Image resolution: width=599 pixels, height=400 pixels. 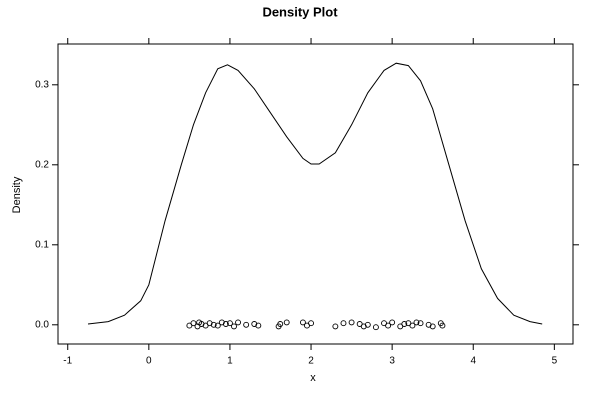 What do you see at coordinates (300, 11) in the screenshot?
I see `chart-title: Density Plot` at bounding box center [300, 11].